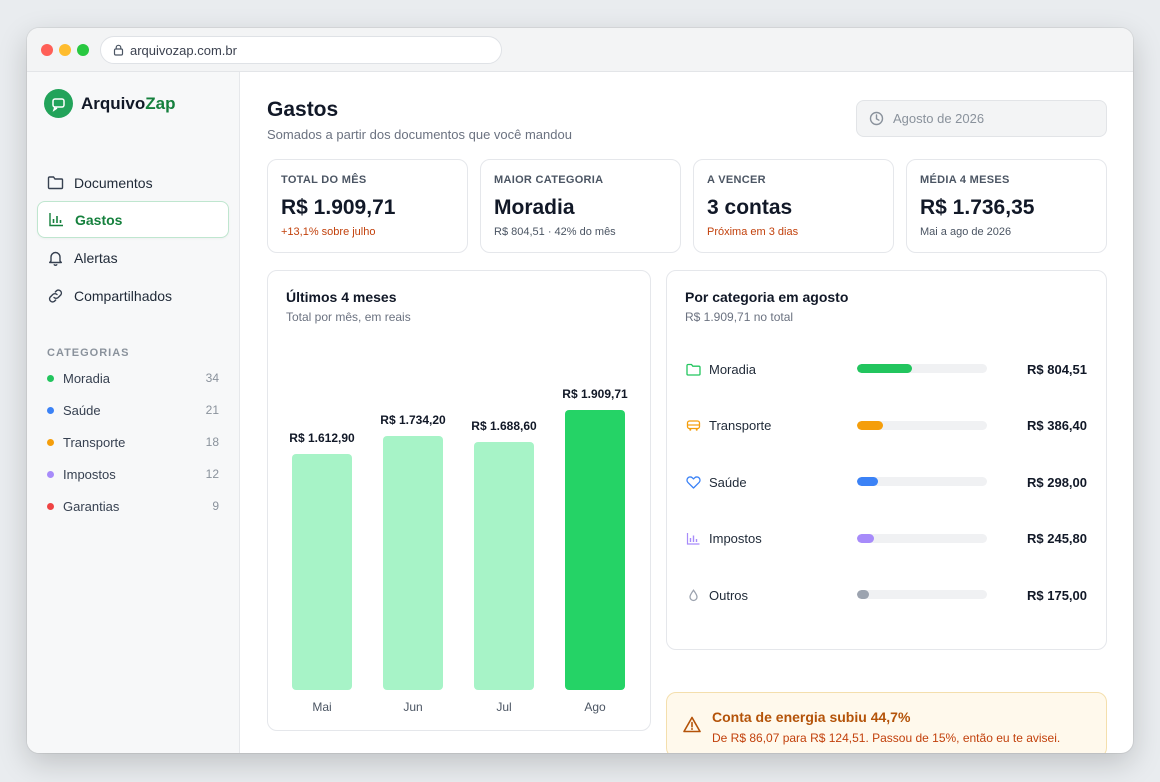 The image size is (1160, 782). I want to click on address-bar: arquivozap.com.br, so click(301, 50).